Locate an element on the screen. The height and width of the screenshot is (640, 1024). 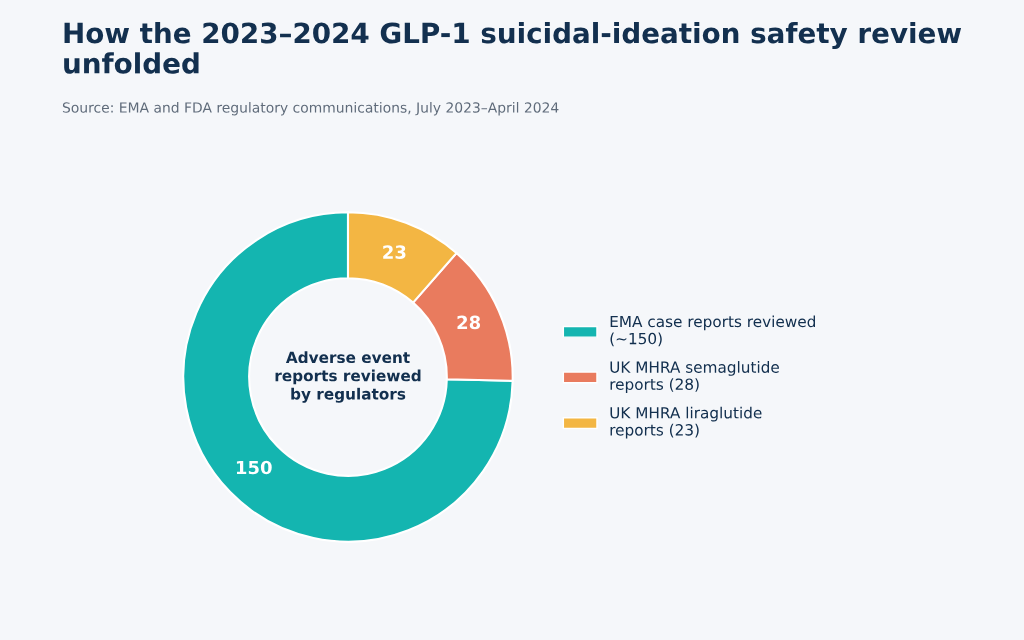
legend-label: UK MHRA liraglutide reports (23) is located at coordinates (686, 422).